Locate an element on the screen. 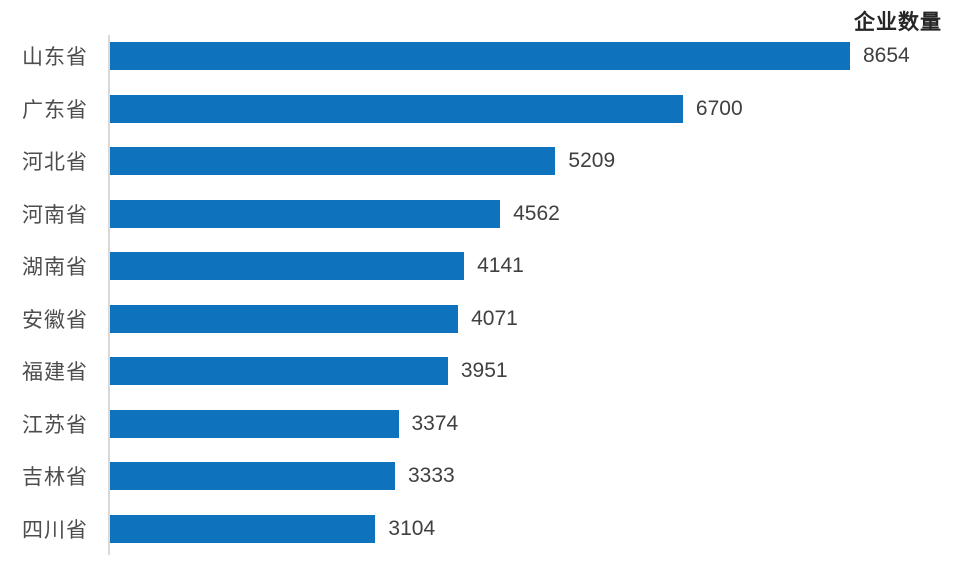  bar-area: 3104 is located at coordinates (272, 529).